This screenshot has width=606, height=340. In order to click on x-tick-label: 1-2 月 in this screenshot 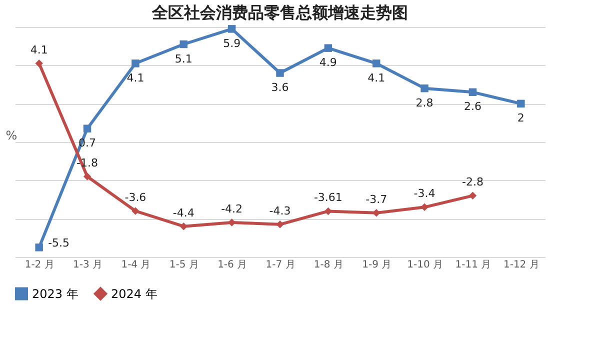, I will do `click(39, 265)`.